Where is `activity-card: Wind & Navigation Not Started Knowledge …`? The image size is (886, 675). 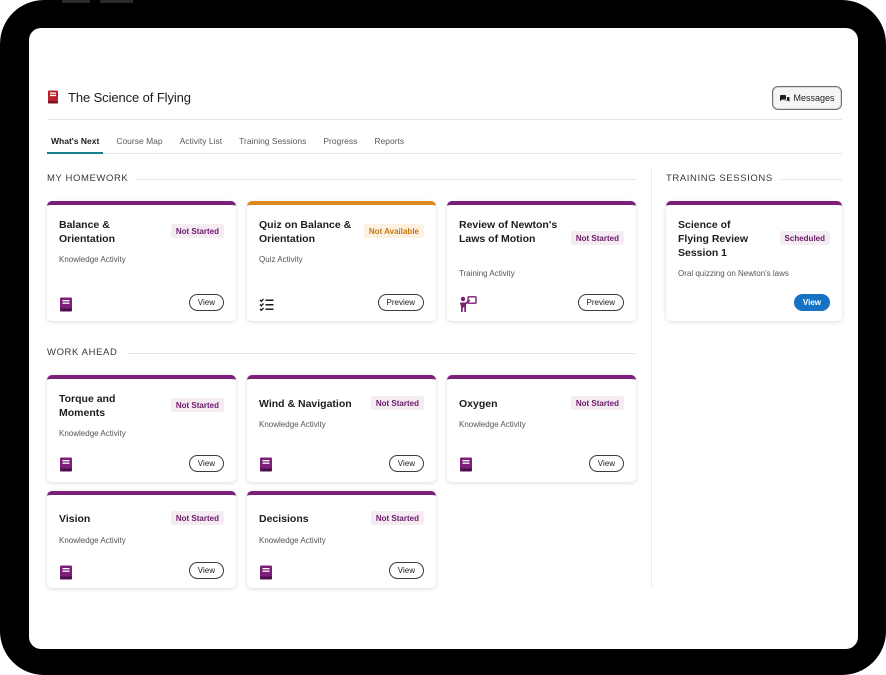 activity-card: Wind & Navigation Not Started Knowledge … is located at coordinates (341, 428).